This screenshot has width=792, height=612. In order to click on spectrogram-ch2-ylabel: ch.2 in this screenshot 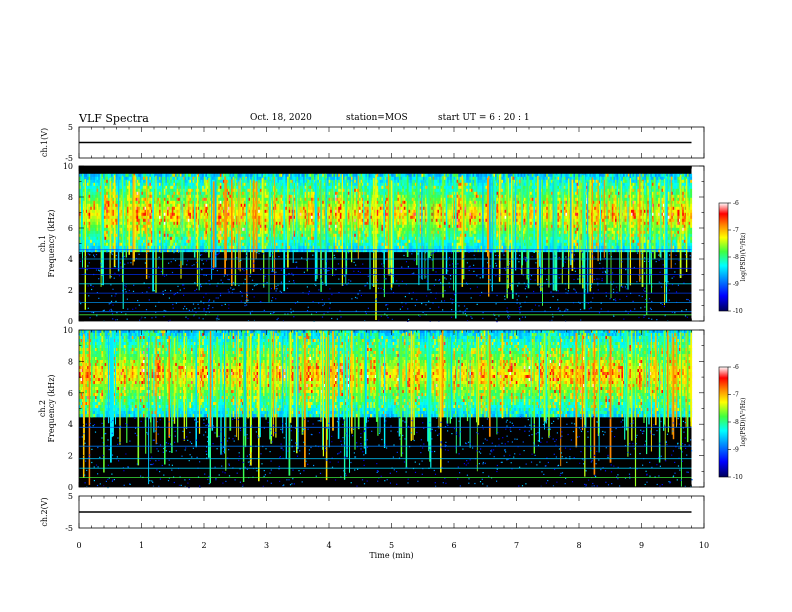, I will do `click(42, 408)`.